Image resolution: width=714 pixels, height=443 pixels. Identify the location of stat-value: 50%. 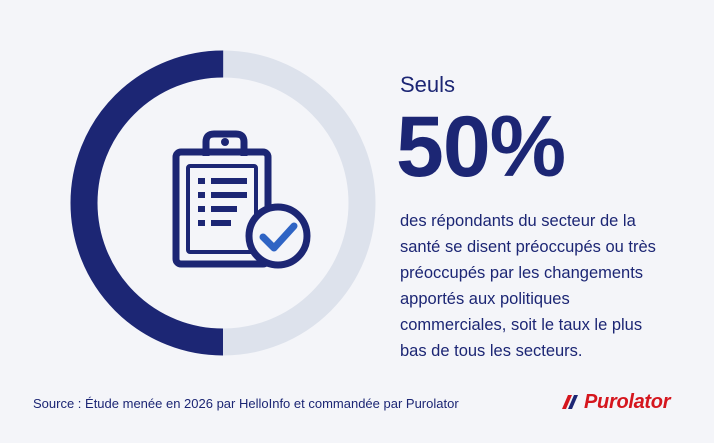
(481, 147).